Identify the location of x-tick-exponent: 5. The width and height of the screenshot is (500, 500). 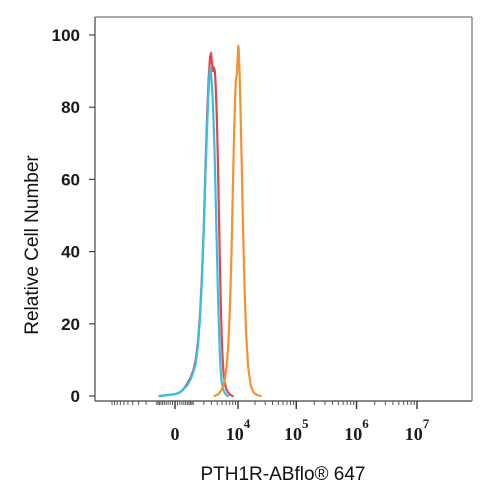
(305, 423).